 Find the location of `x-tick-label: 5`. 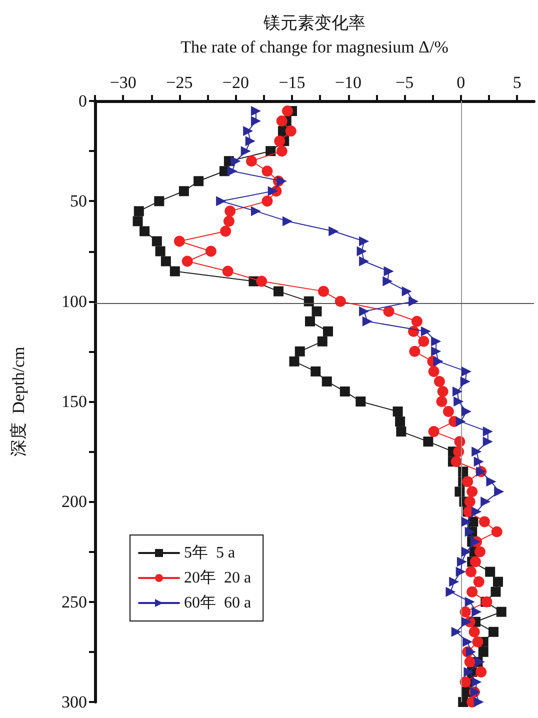

x-tick-label: 5 is located at coordinates (517, 82).